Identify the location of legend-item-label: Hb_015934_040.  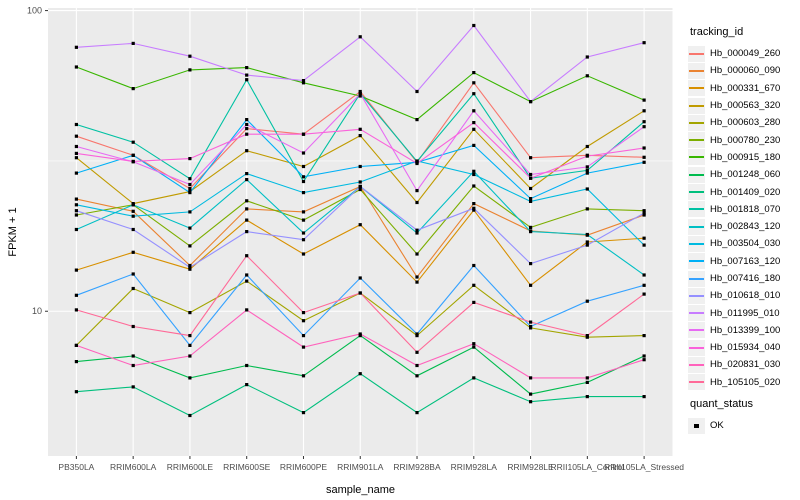
(745, 348).